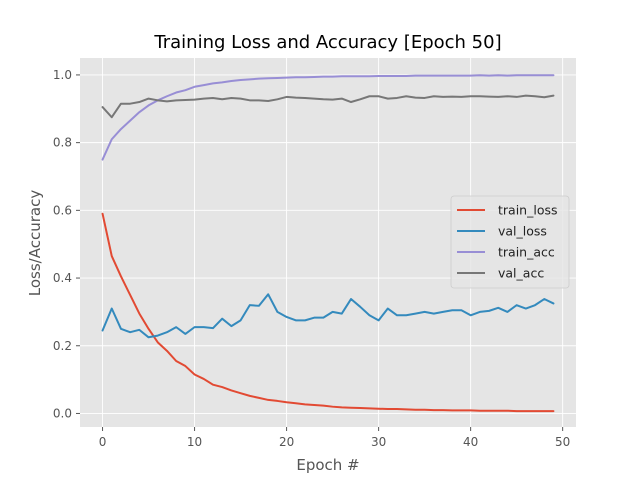 This screenshot has height=484, width=640. Describe the element at coordinates (62, 278) in the screenshot. I see `y-tick-label: 0.4` at that location.